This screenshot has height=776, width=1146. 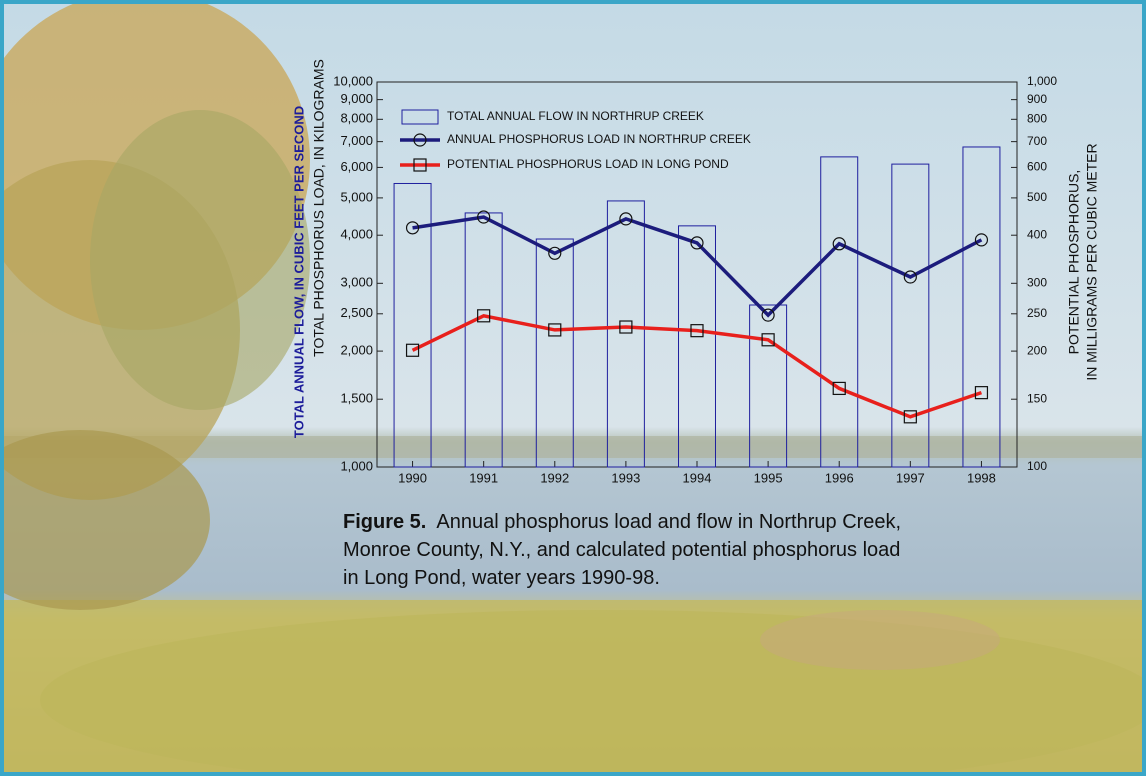 What do you see at coordinates (1037, 466) in the screenshot?
I see `y2-tick-label: 100` at bounding box center [1037, 466].